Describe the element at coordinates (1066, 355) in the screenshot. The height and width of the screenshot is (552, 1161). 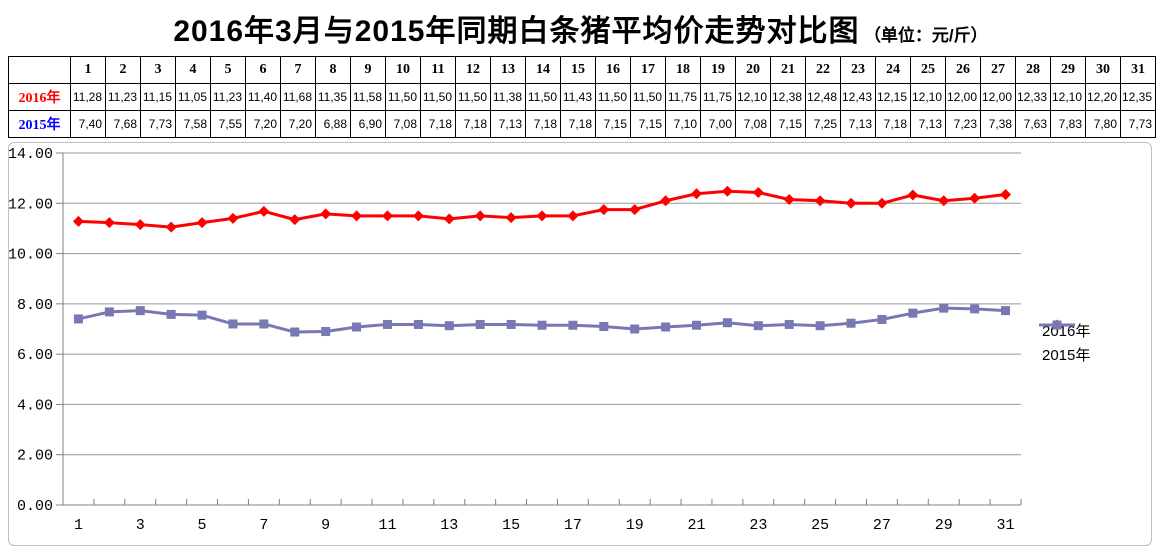
I see `legend-2015-label: 2015年` at that location.